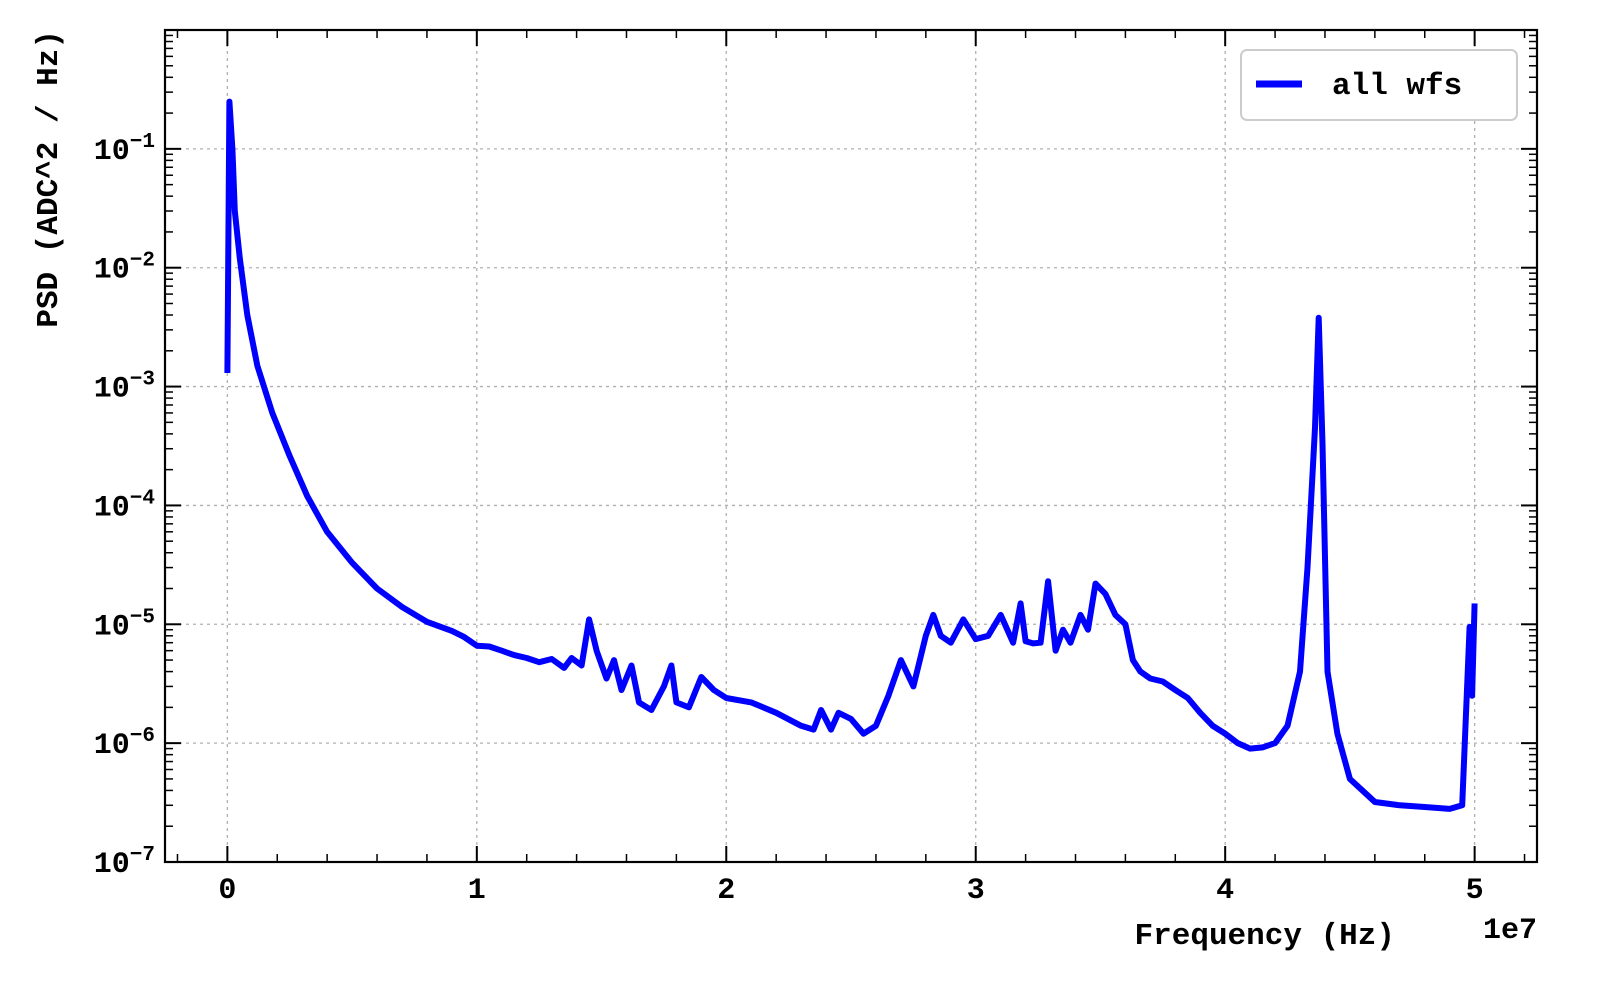 The width and height of the screenshot is (1600, 1000). I want to click on x-tick-label: 1, so click(477, 891).